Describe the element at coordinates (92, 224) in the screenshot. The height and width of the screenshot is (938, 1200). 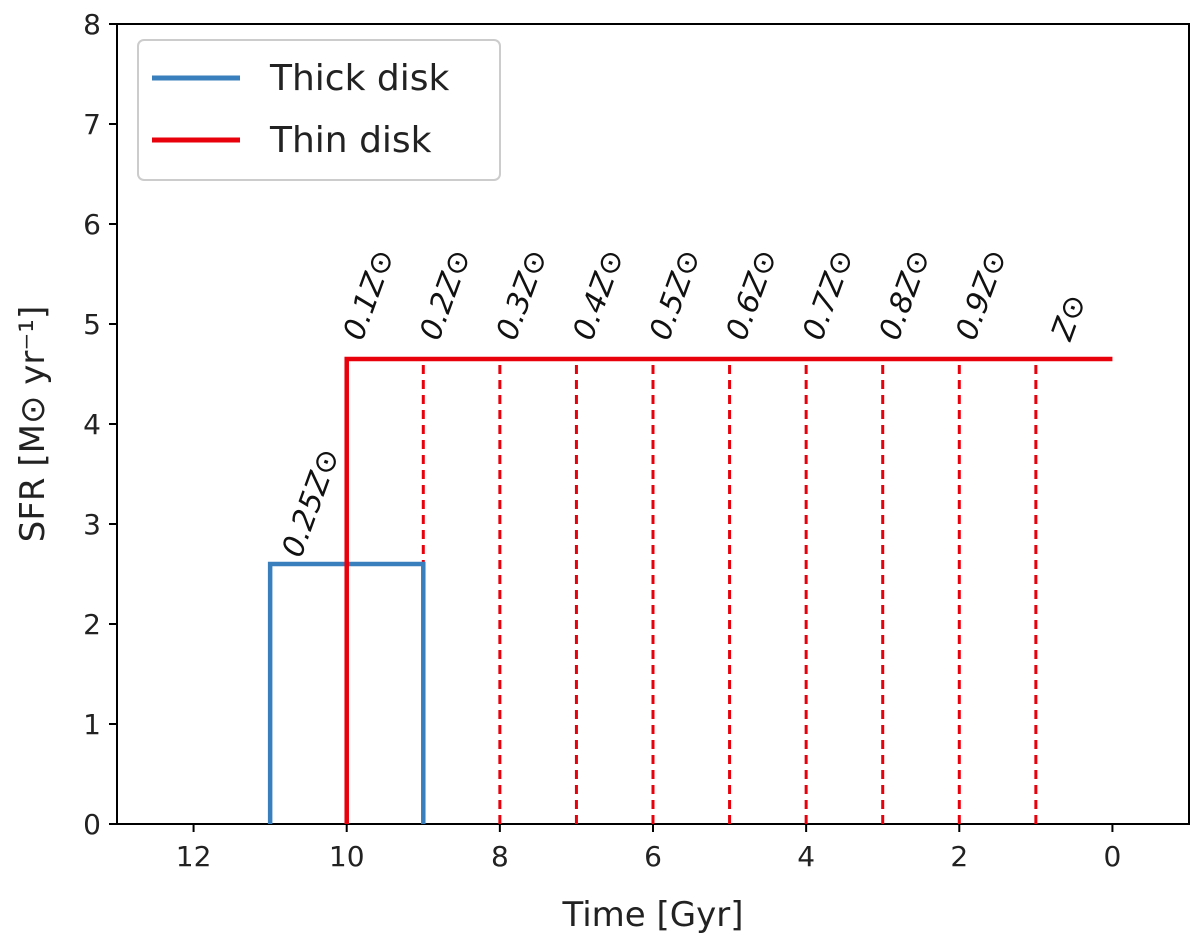
I see `y-tick-label: 6` at that location.